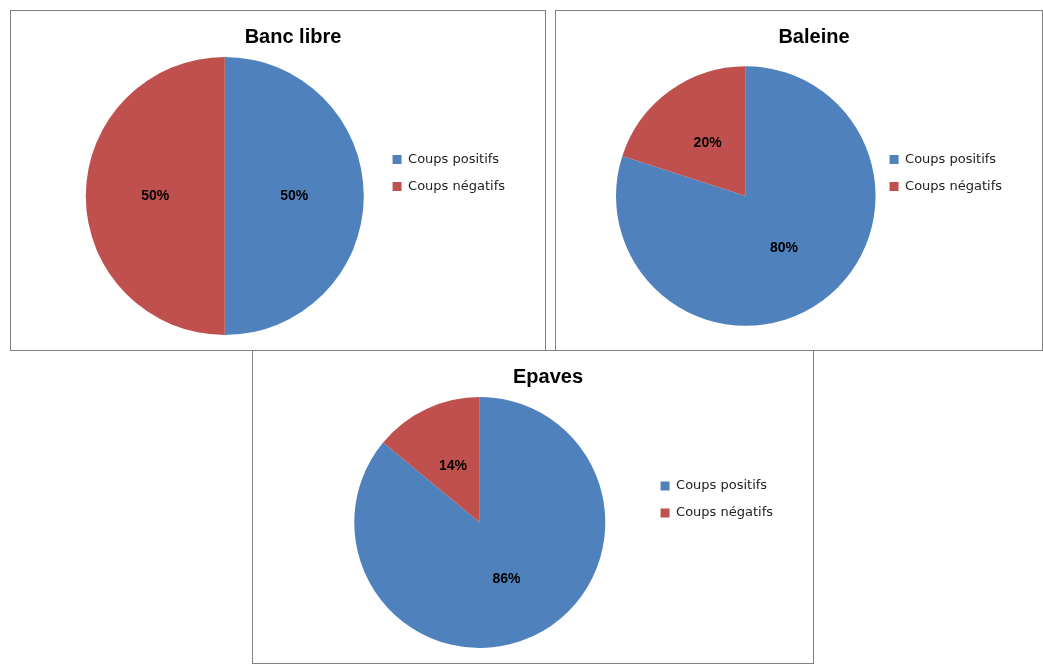 The height and width of the screenshot is (664, 1043). I want to click on chart-title: Epaves, so click(548, 375).